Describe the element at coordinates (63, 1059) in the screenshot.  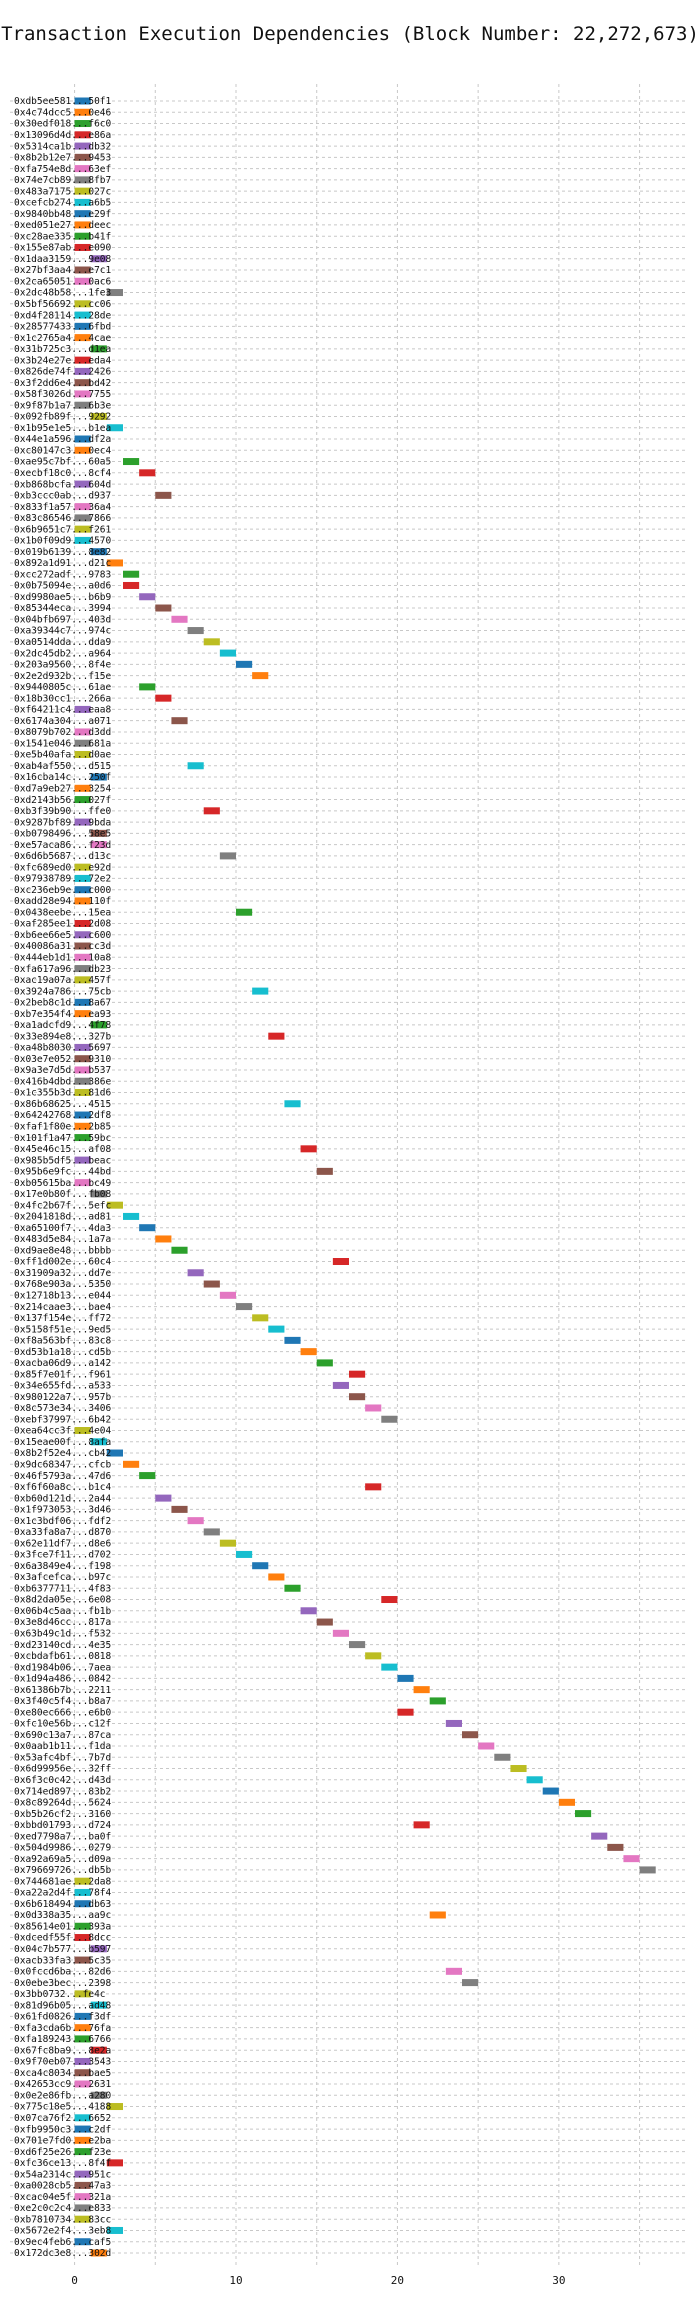
I see `transaction-label: 0x03e7e052...9310` at that location.